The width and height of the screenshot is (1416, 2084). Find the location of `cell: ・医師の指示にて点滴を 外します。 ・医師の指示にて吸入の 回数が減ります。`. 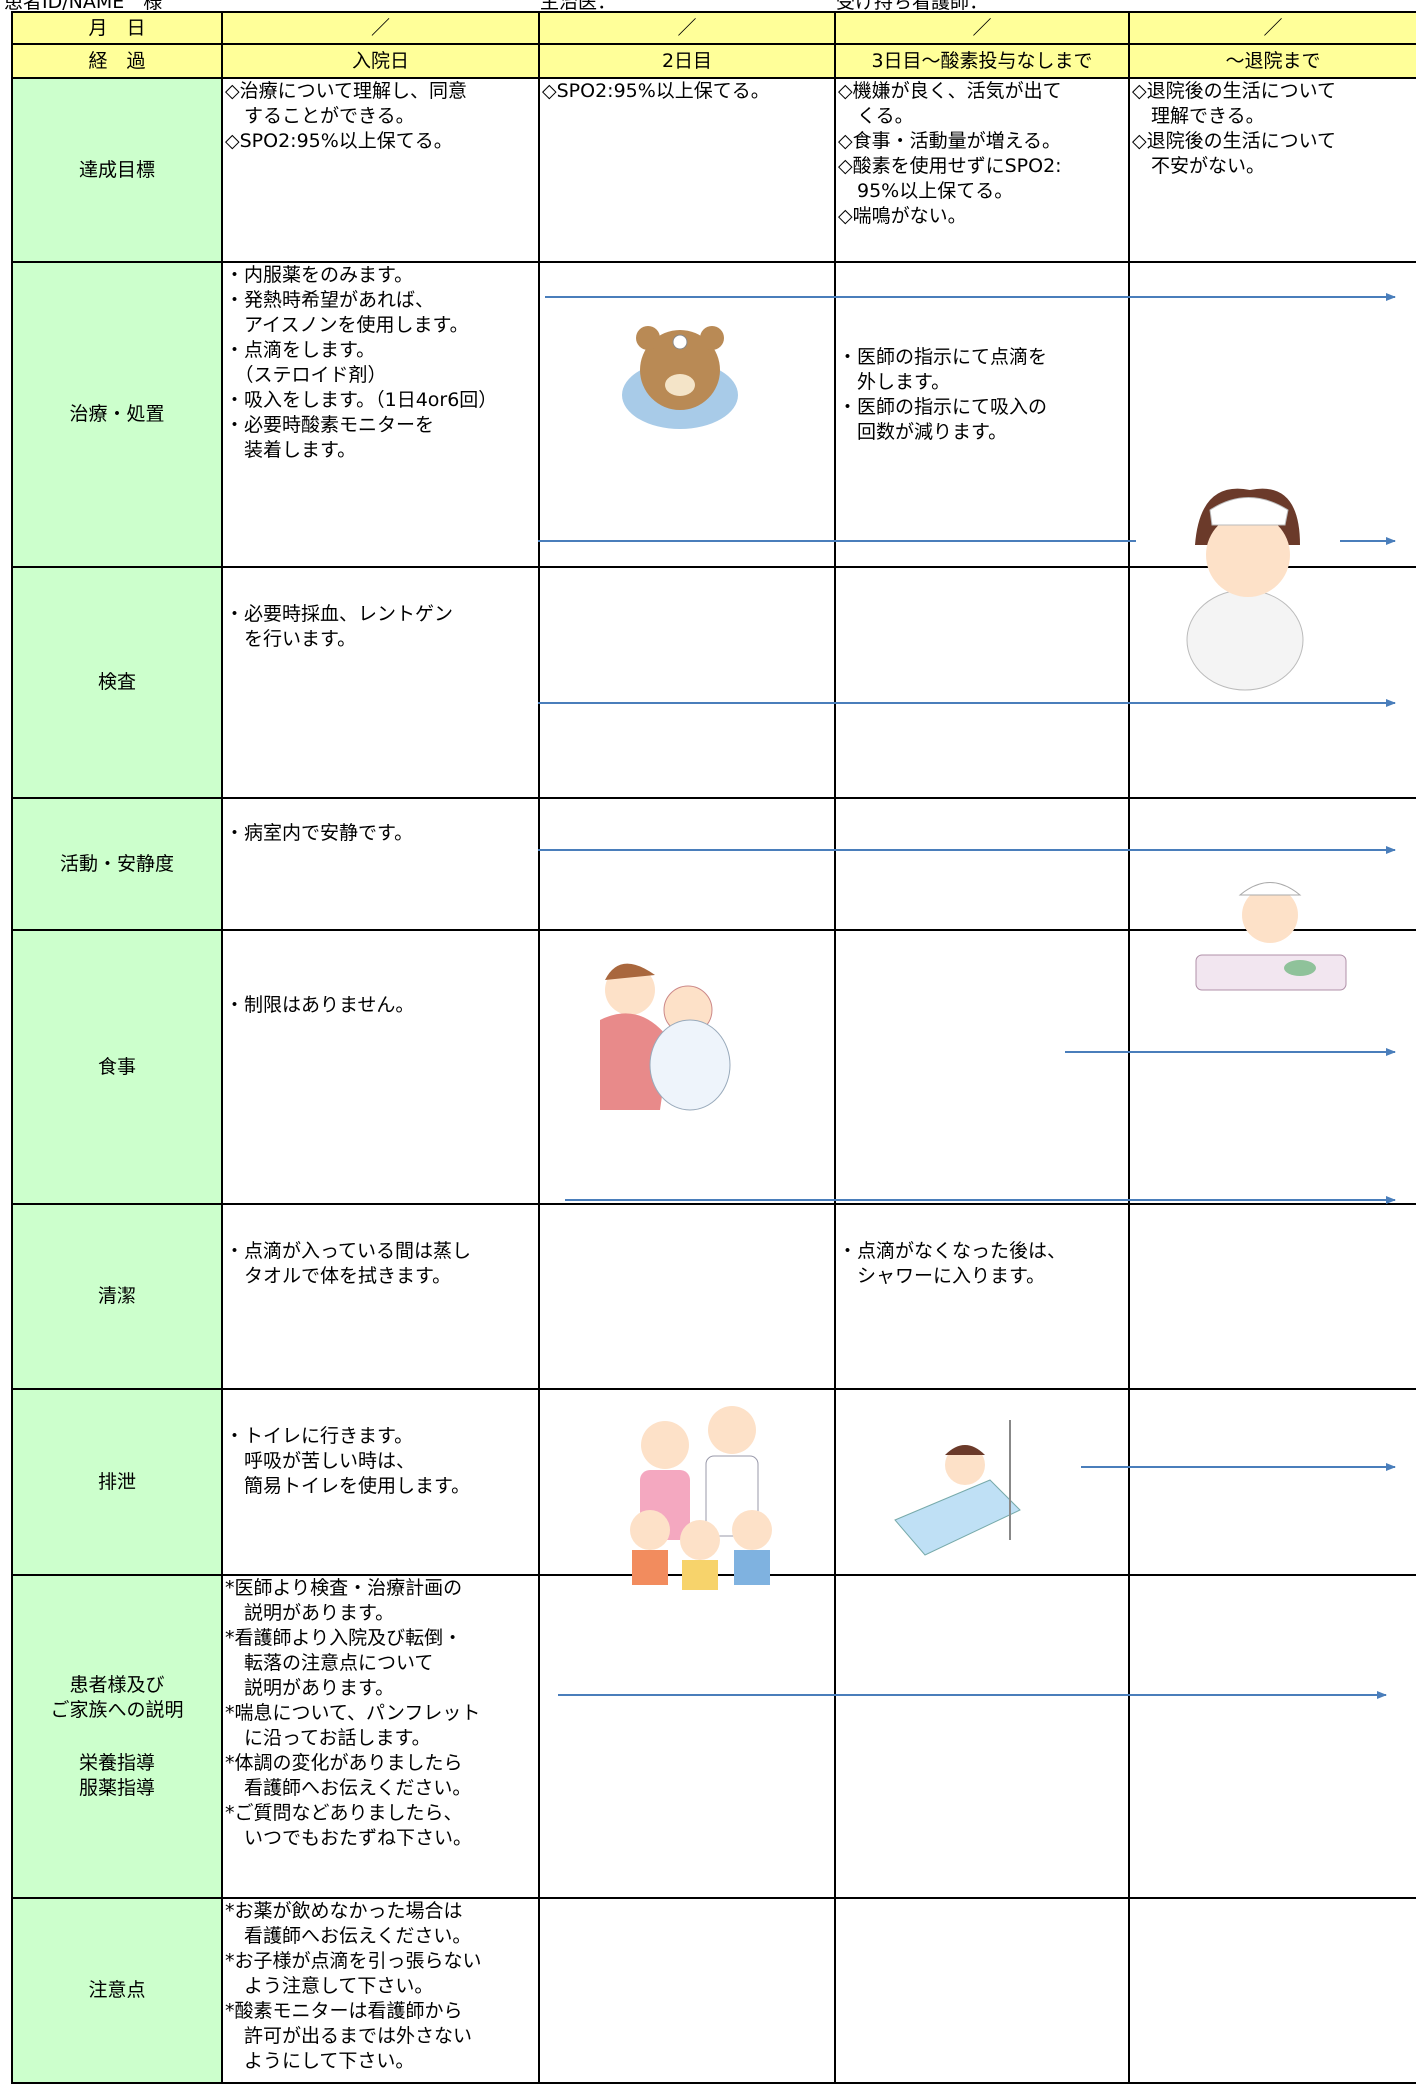

cell: ・医師の指示にて点滴を 外します。 ・医師の指示にて吸入の 回数が減ります。 is located at coordinates (982, 414).